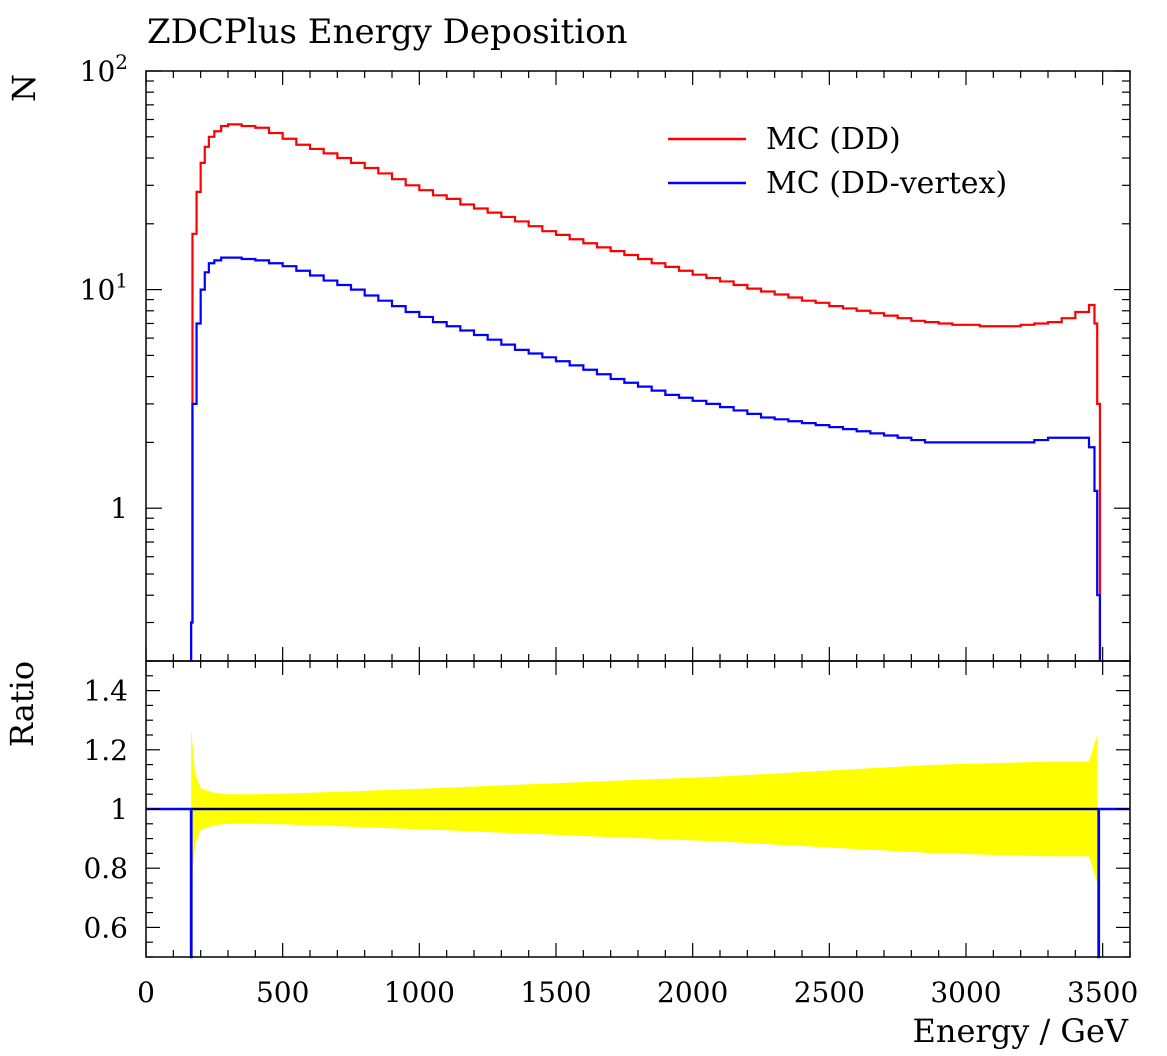  I want to click on legend-label-mc-dd: MC (DD), so click(833, 139).